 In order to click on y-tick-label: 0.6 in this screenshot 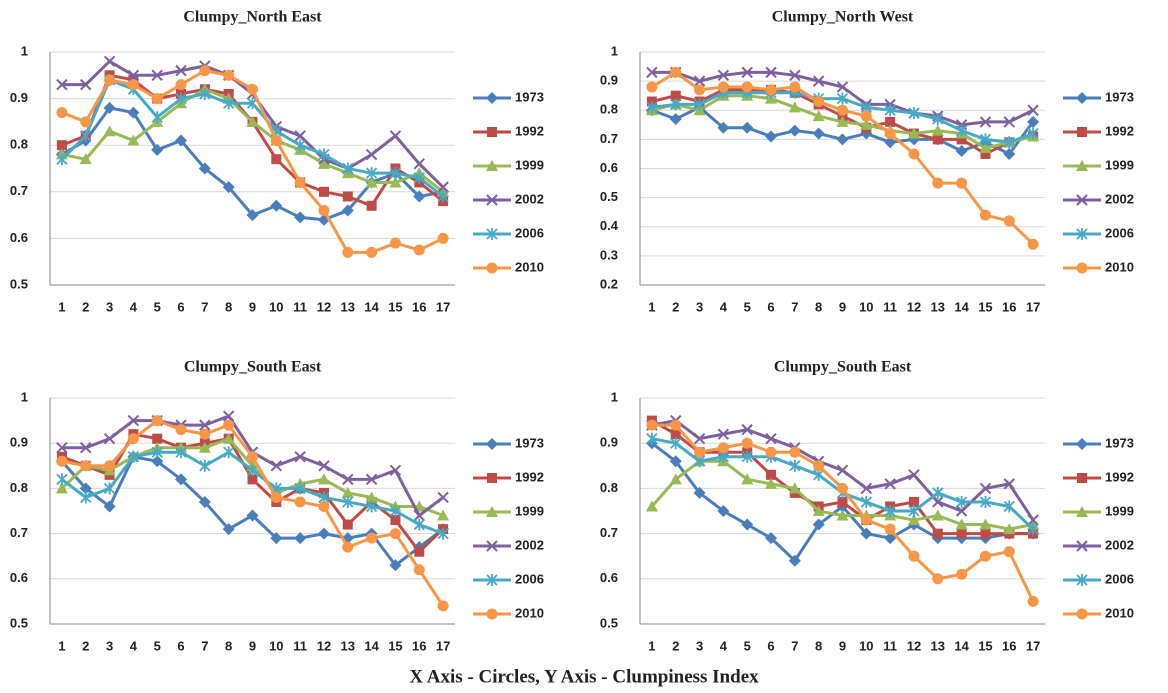, I will do `click(609, 167)`.